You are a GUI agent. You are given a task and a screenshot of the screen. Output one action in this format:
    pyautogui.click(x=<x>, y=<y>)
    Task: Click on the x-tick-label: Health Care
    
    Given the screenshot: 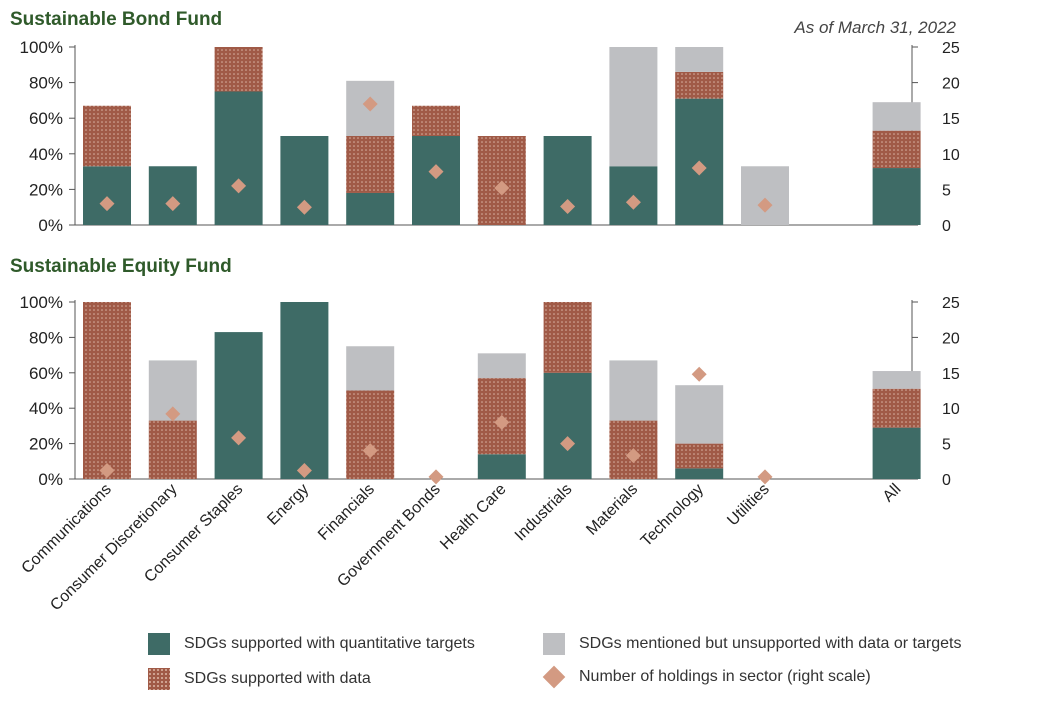 What is the action you would take?
    pyautogui.click(x=473, y=517)
    